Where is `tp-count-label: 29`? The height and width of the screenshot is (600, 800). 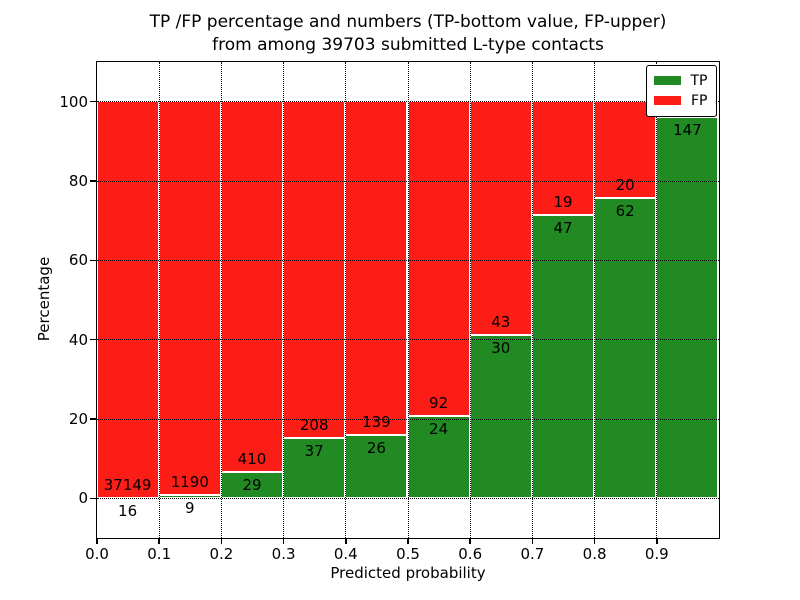 tp-count-label: 29 is located at coordinates (252, 484).